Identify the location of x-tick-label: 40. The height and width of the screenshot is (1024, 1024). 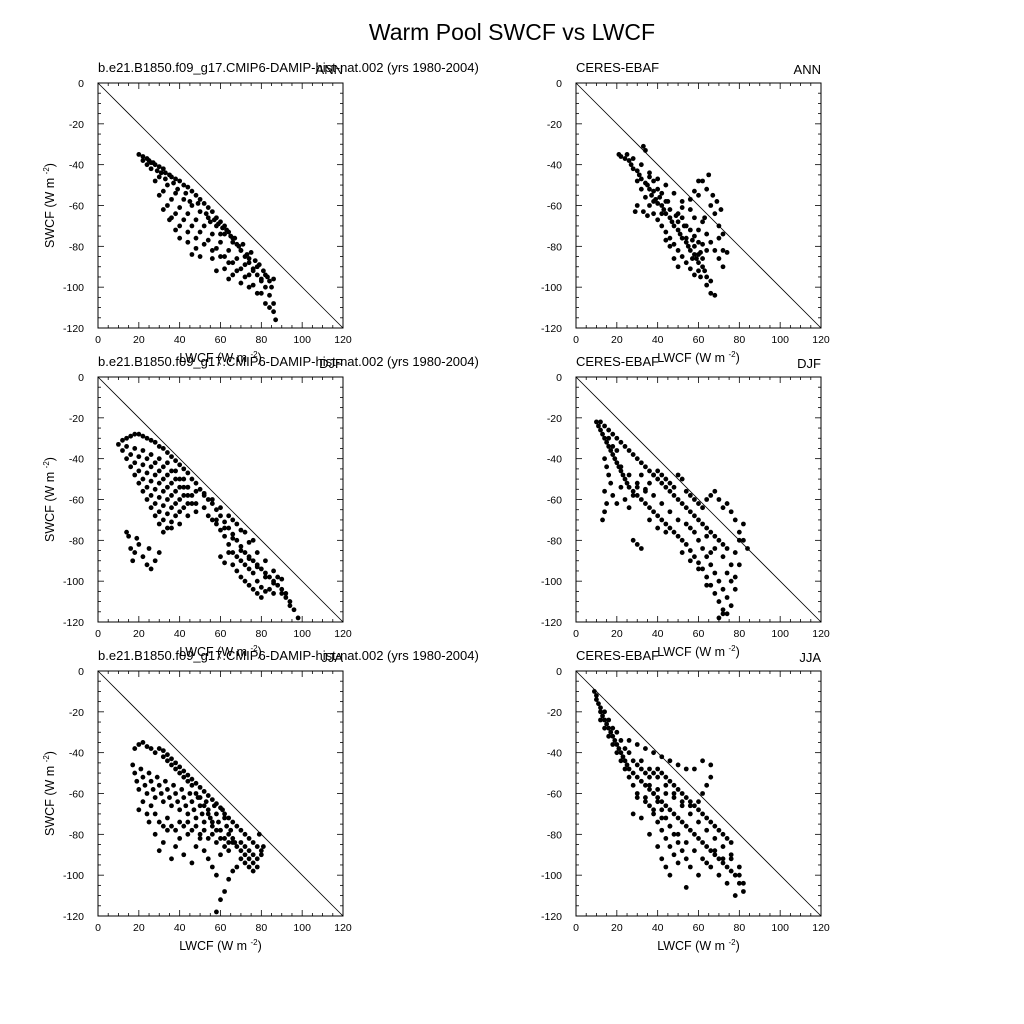
(658, 340).